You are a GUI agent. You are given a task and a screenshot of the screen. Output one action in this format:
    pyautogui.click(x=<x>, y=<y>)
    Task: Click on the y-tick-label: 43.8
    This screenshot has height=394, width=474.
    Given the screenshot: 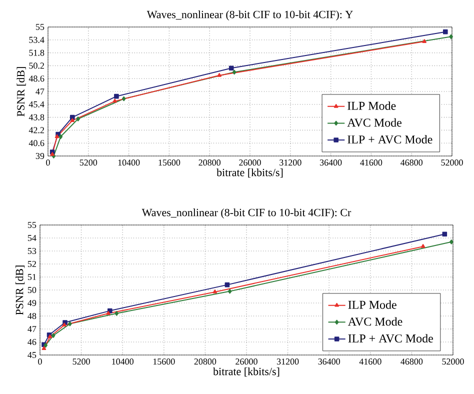 What is the action you would take?
    pyautogui.click(x=36, y=117)
    